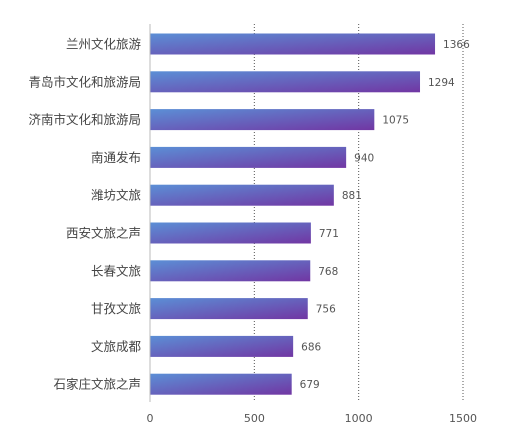 The image size is (505, 437). What do you see at coordinates (84, 119) in the screenshot?
I see `category-label: 济南市文化和旅游局` at bounding box center [84, 119].